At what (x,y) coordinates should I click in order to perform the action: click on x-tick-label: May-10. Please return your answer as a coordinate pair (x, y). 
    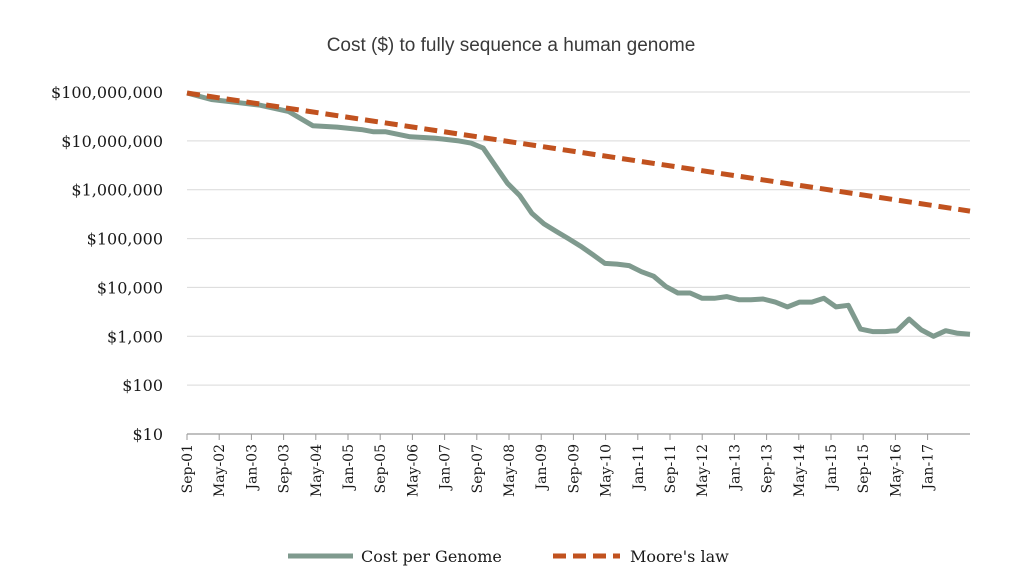
    Looking at the image, I should click on (607, 470).